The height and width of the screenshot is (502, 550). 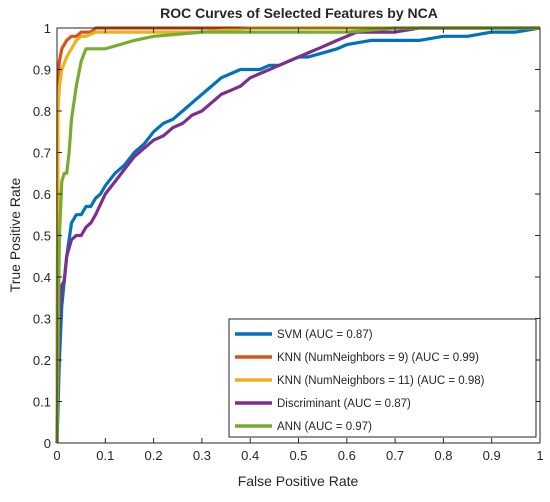 I want to click on y-tick-label-9: 0.9, so click(x=42, y=70).